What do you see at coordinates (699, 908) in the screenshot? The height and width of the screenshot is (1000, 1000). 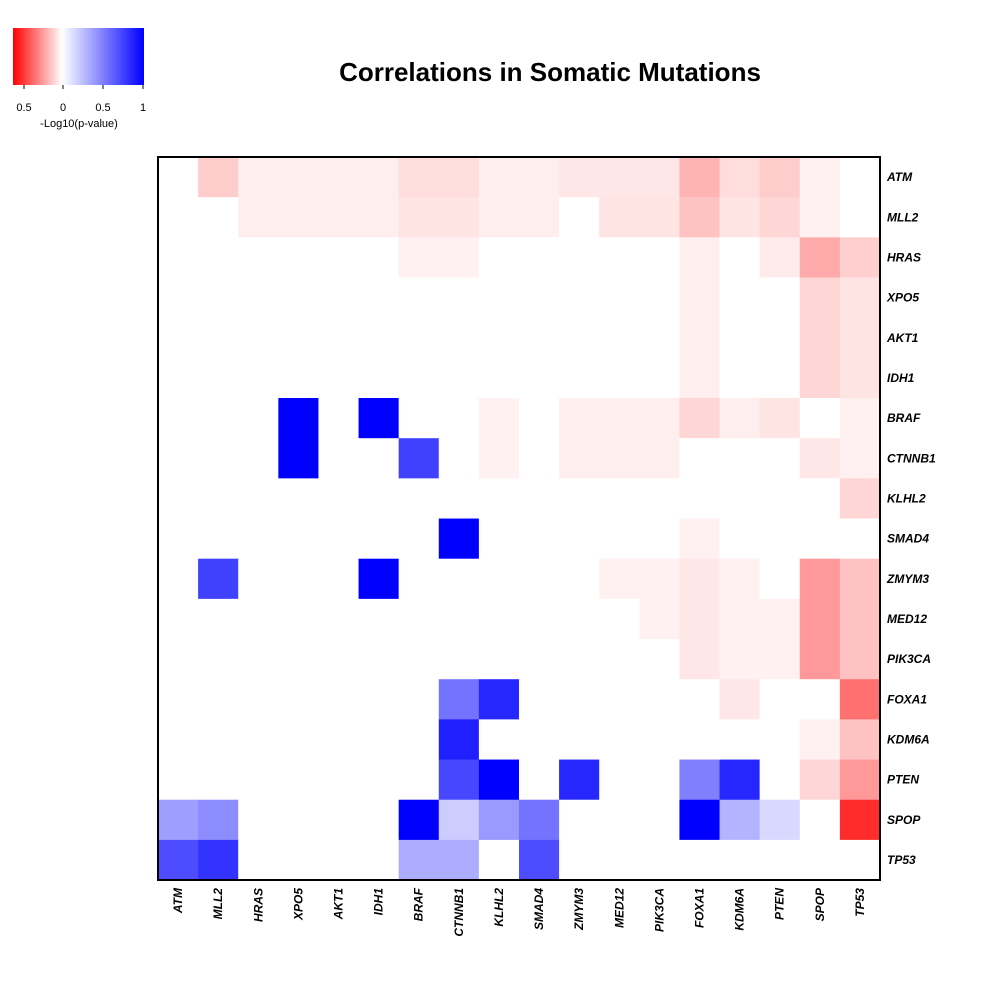 I see `column-label: FOXA1` at bounding box center [699, 908].